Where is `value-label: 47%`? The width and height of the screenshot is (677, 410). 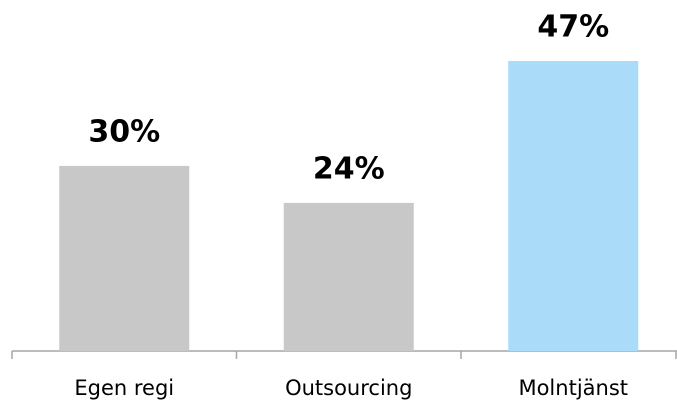 value-label: 47% is located at coordinates (573, 27).